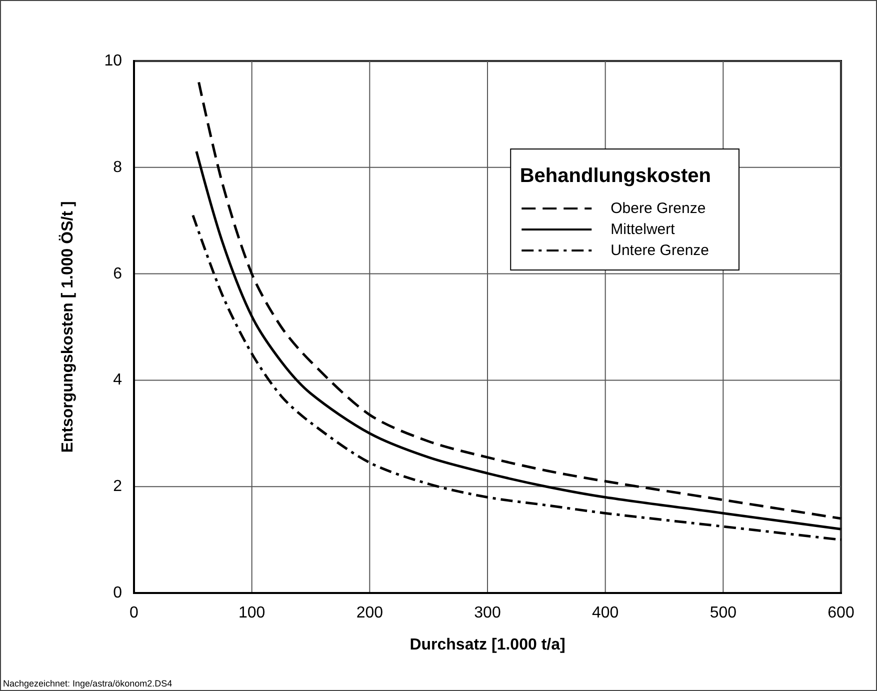  Describe the element at coordinates (117, 273) in the screenshot. I see `y-tick-label: 6` at that location.